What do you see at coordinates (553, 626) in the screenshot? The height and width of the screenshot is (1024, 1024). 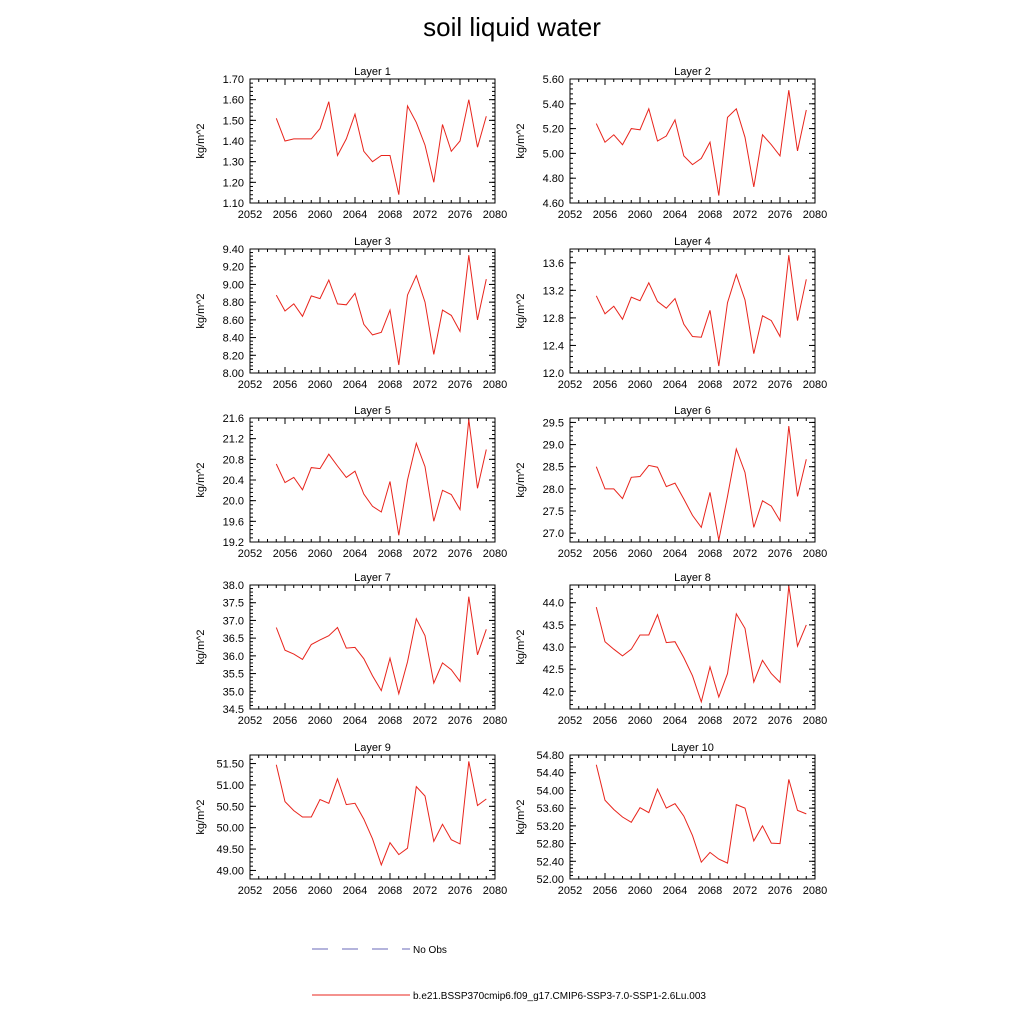 I see `y-tick-label: 43.5` at bounding box center [553, 626].